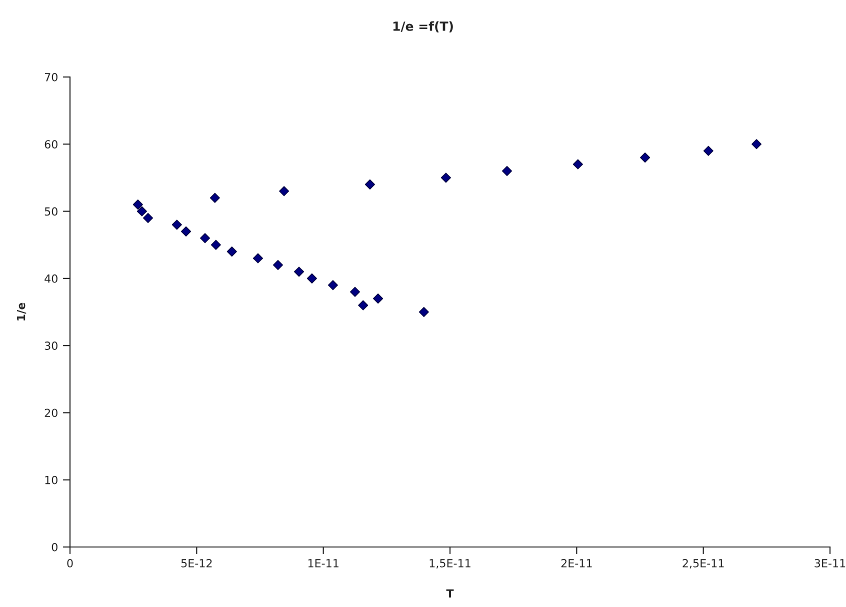 The width and height of the screenshot is (846, 607). Describe the element at coordinates (55, 547) in the screenshot. I see `y-tick-label: 0` at that location.